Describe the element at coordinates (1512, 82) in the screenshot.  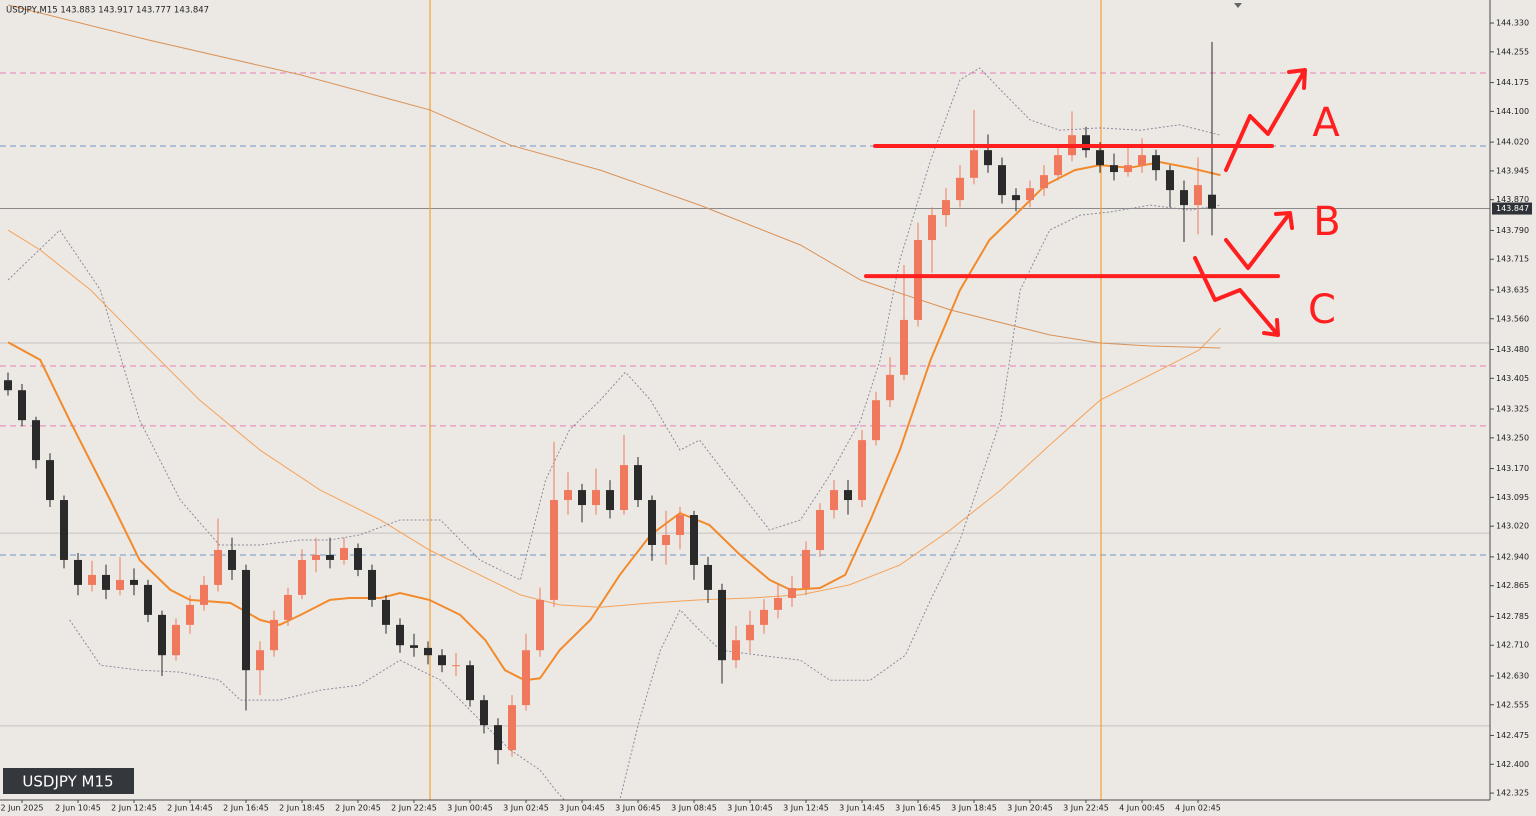
I see `y-tick-label: 144.175` at that location.